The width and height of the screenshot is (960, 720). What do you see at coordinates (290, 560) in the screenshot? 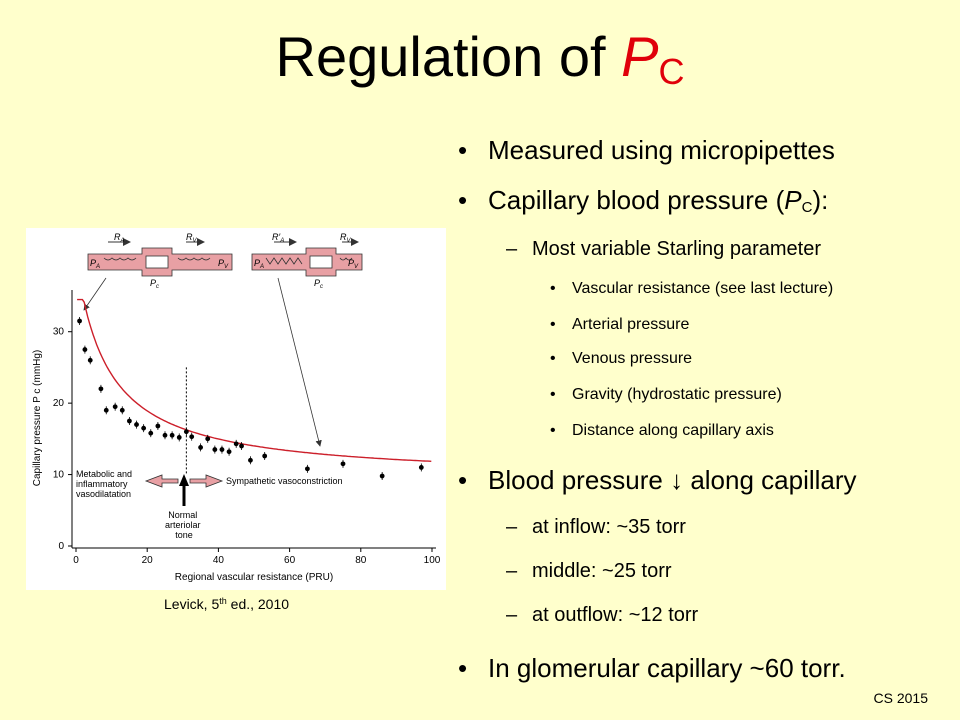
I see `x-tick-label: 60` at bounding box center [290, 560].